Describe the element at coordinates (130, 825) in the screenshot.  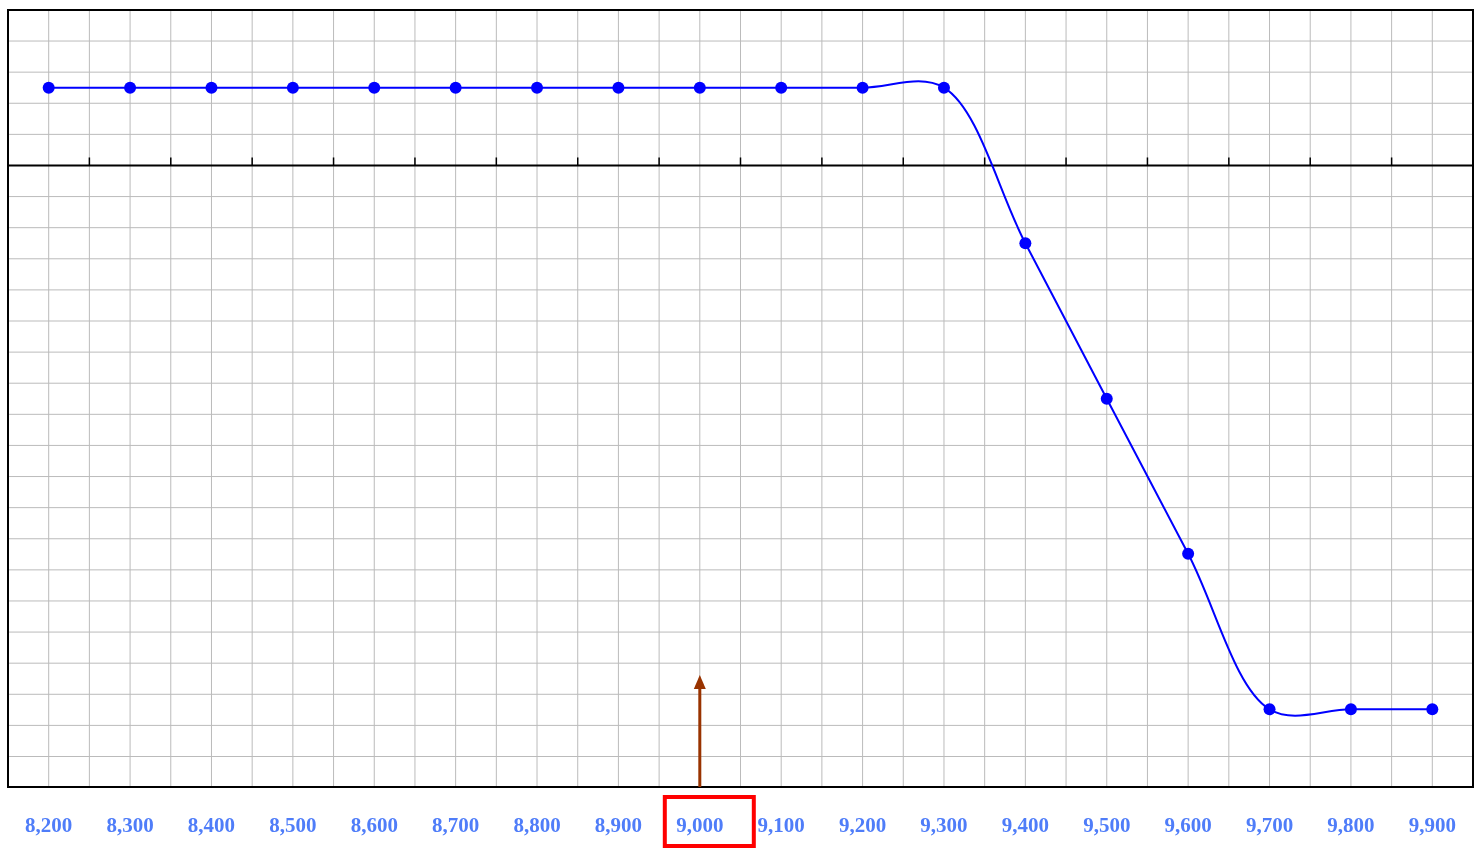
I see `x-tick-label: 8,300` at that location.